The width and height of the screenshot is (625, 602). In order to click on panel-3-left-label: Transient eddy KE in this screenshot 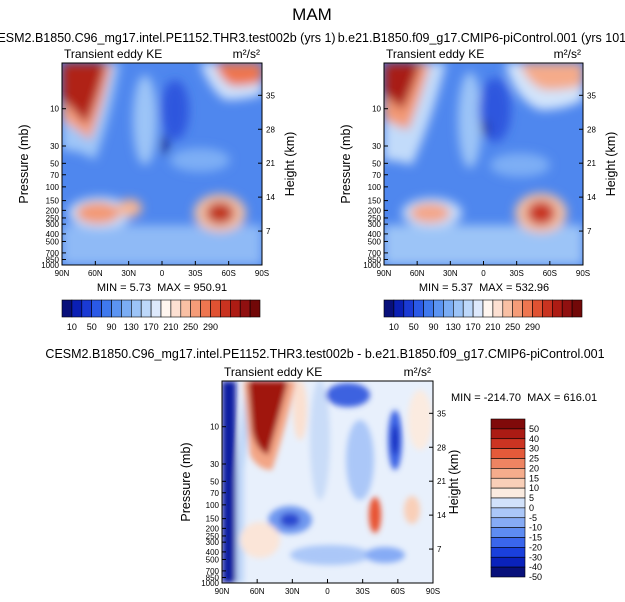, I will do `click(273, 372)`.